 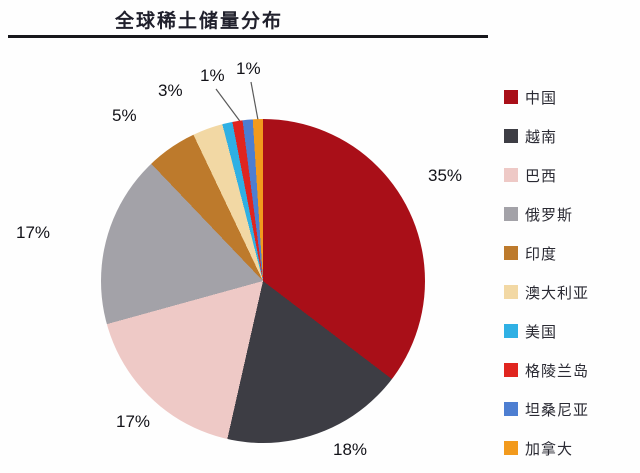 I want to click on slice-label-china: 35%, so click(x=445, y=175).